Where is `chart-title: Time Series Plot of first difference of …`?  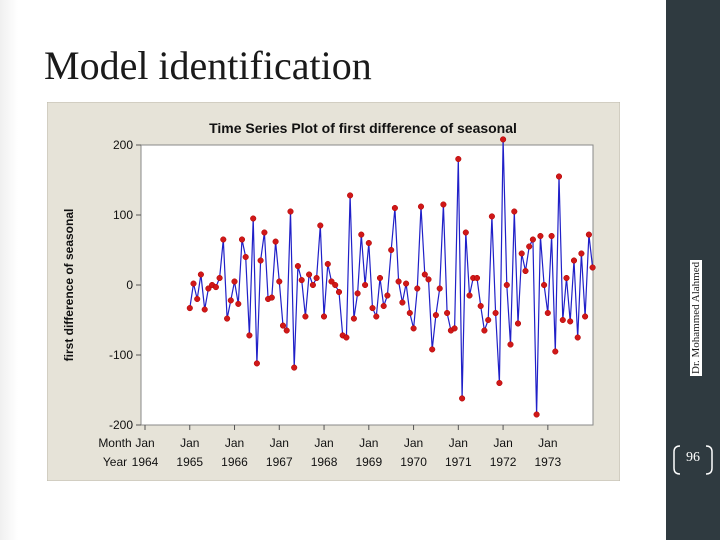
chart-title: Time Series Plot of first difference of … is located at coordinates (363, 128).